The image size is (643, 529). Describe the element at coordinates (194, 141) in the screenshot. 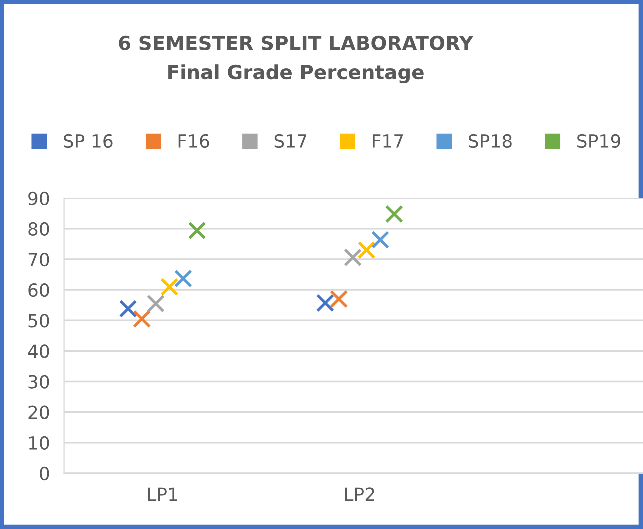

I see `legend-label: F16` at that location.